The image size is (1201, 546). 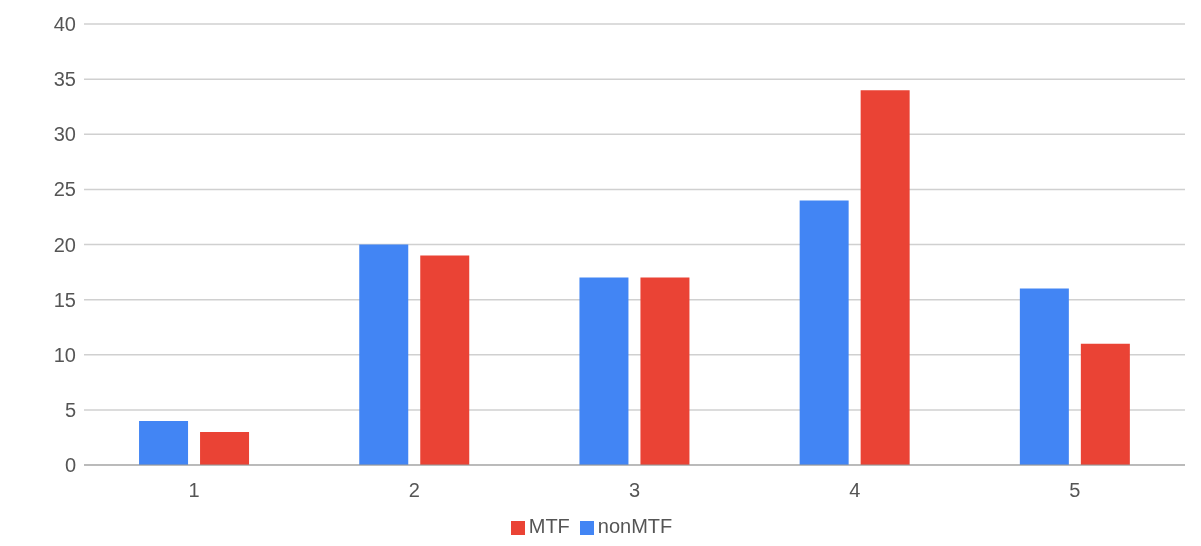 What do you see at coordinates (549, 526) in the screenshot?
I see `legend-label: MTF` at bounding box center [549, 526].